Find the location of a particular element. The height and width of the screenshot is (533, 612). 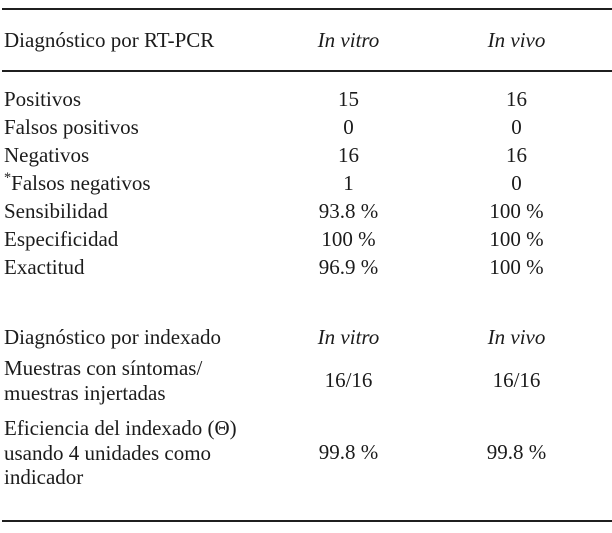

table-row-falsos-positivos: Falsos positivos 0 0 is located at coordinates (306, 127).